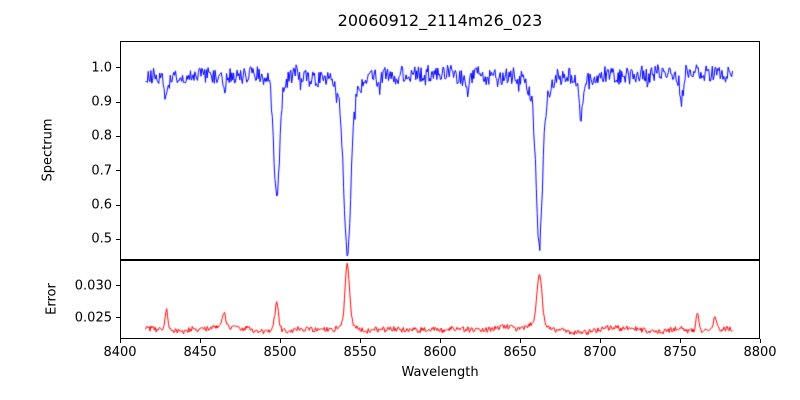 This screenshot has width=800, height=400. Describe the element at coordinates (440, 352) in the screenshot. I see `x-tick-label: 8600` at that location.